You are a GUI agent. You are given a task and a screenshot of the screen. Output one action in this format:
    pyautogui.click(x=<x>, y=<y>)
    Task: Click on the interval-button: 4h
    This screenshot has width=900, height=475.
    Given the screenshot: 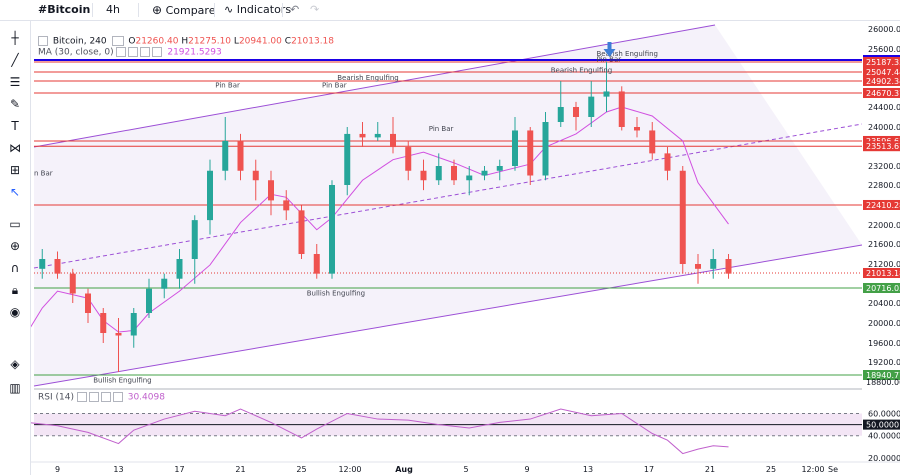 What is the action you would take?
    pyautogui.click(x=113, y=9)
    